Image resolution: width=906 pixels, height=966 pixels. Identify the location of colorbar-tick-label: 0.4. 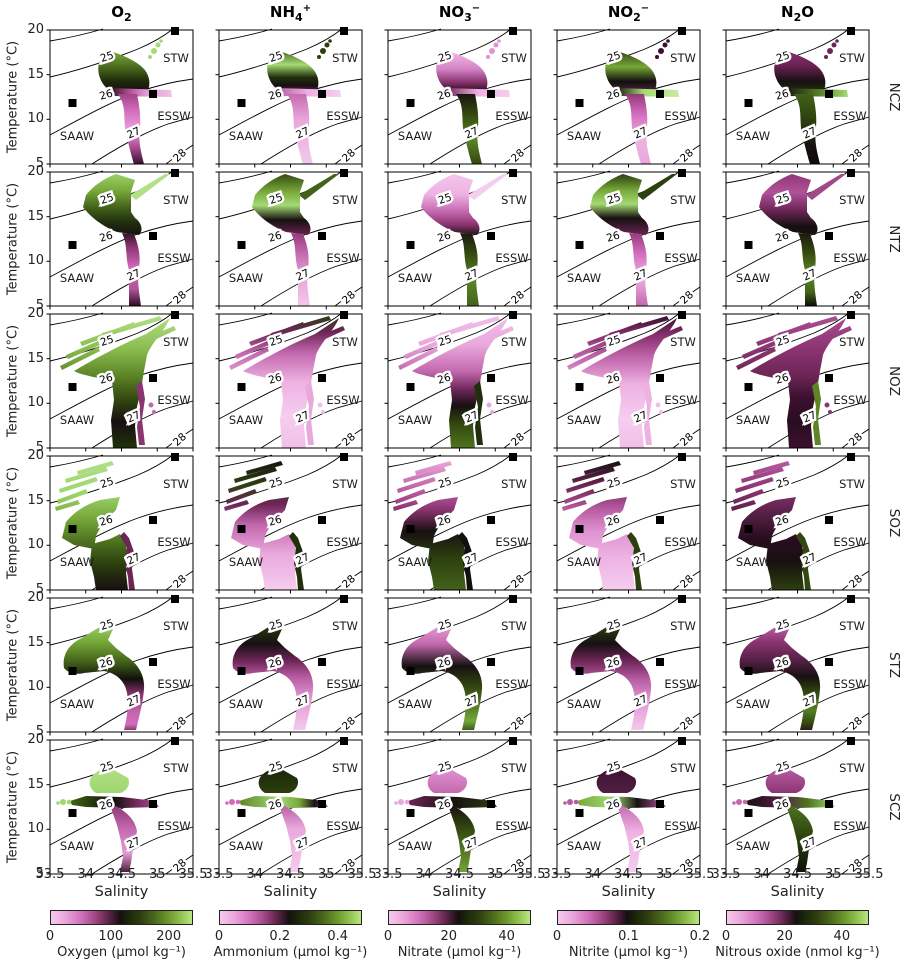
(338, 936).